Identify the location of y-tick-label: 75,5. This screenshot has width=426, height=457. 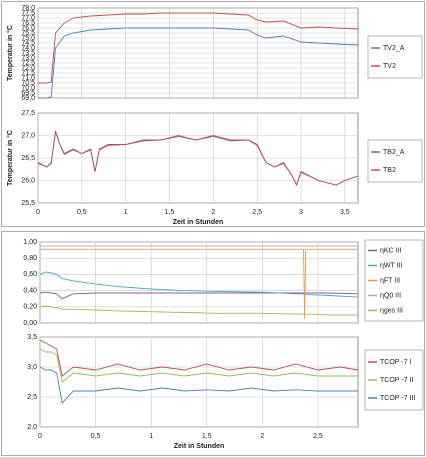
(28, 33).